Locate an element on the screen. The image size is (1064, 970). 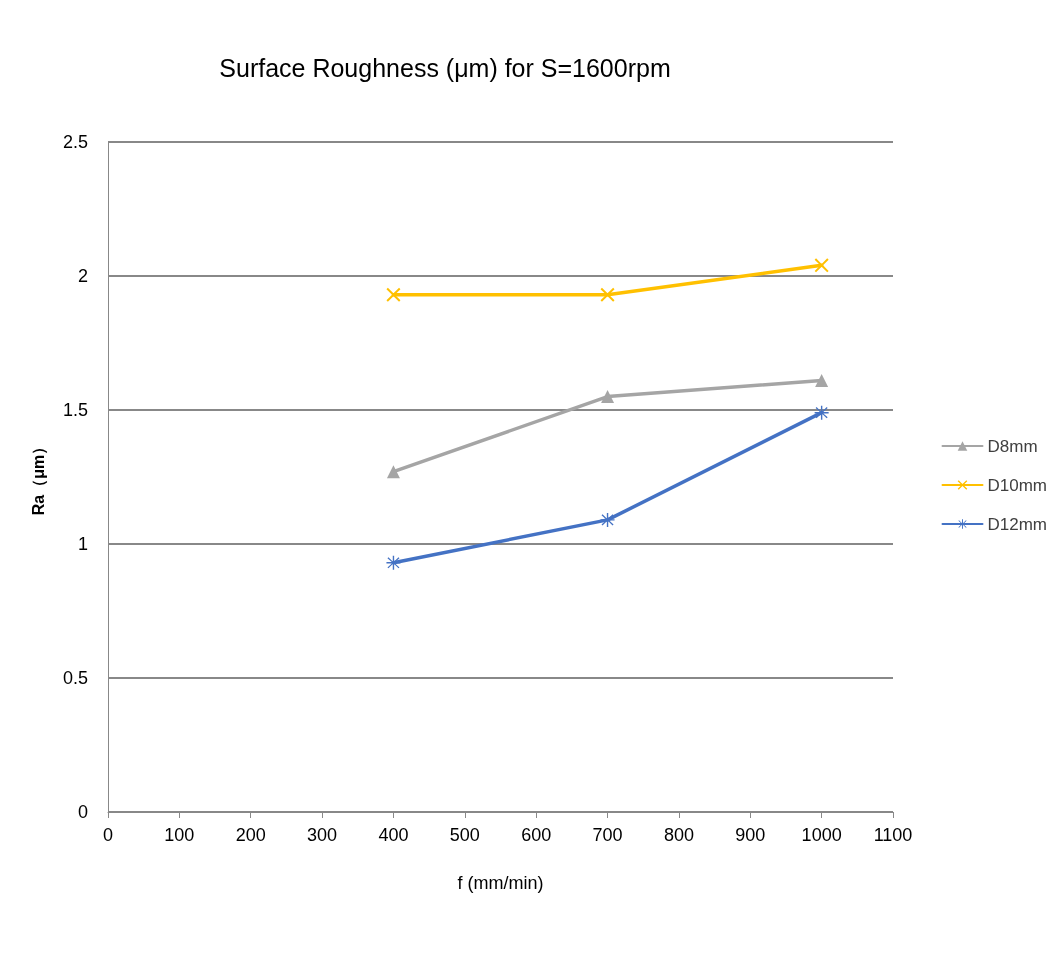
y-tick-label: 1.5 is located at coordinates (75, 410).